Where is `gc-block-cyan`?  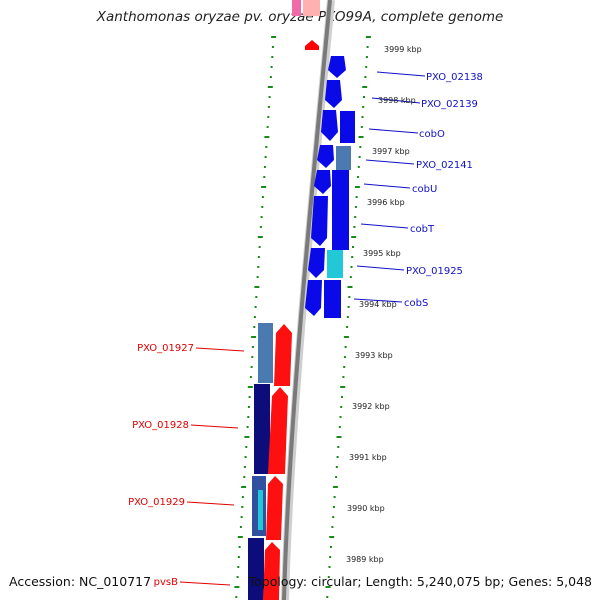 gc-block-cyan is located at coordinates (260, 510).